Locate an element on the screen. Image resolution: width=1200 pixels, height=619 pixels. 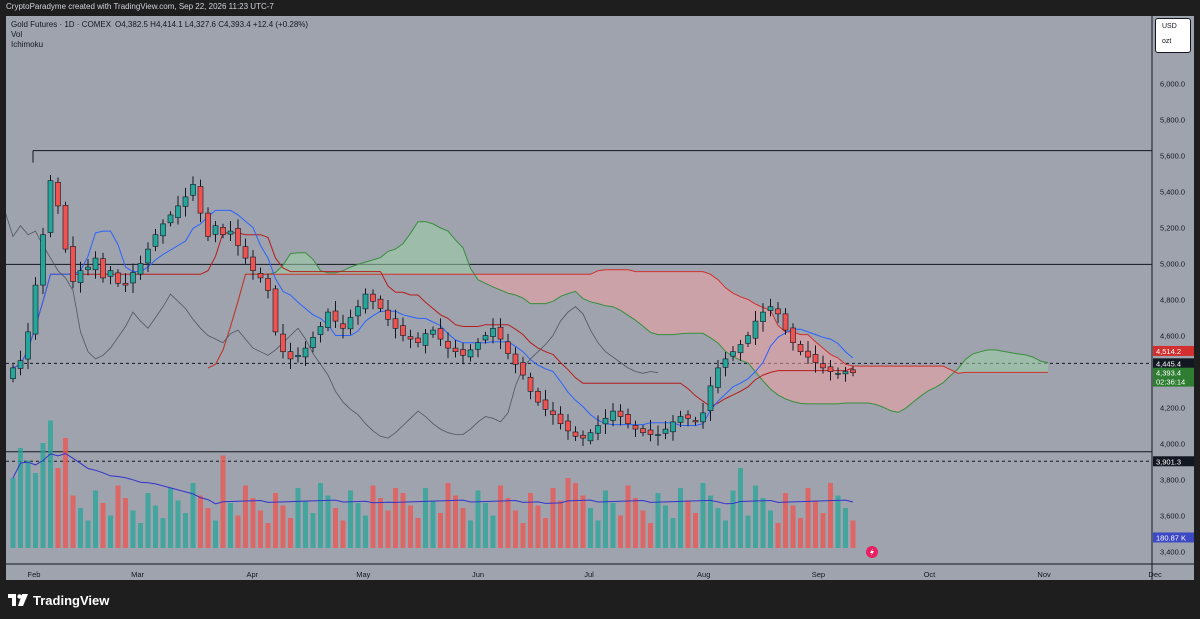
indicator-volume: Vol is located at coordinates (17, 34).